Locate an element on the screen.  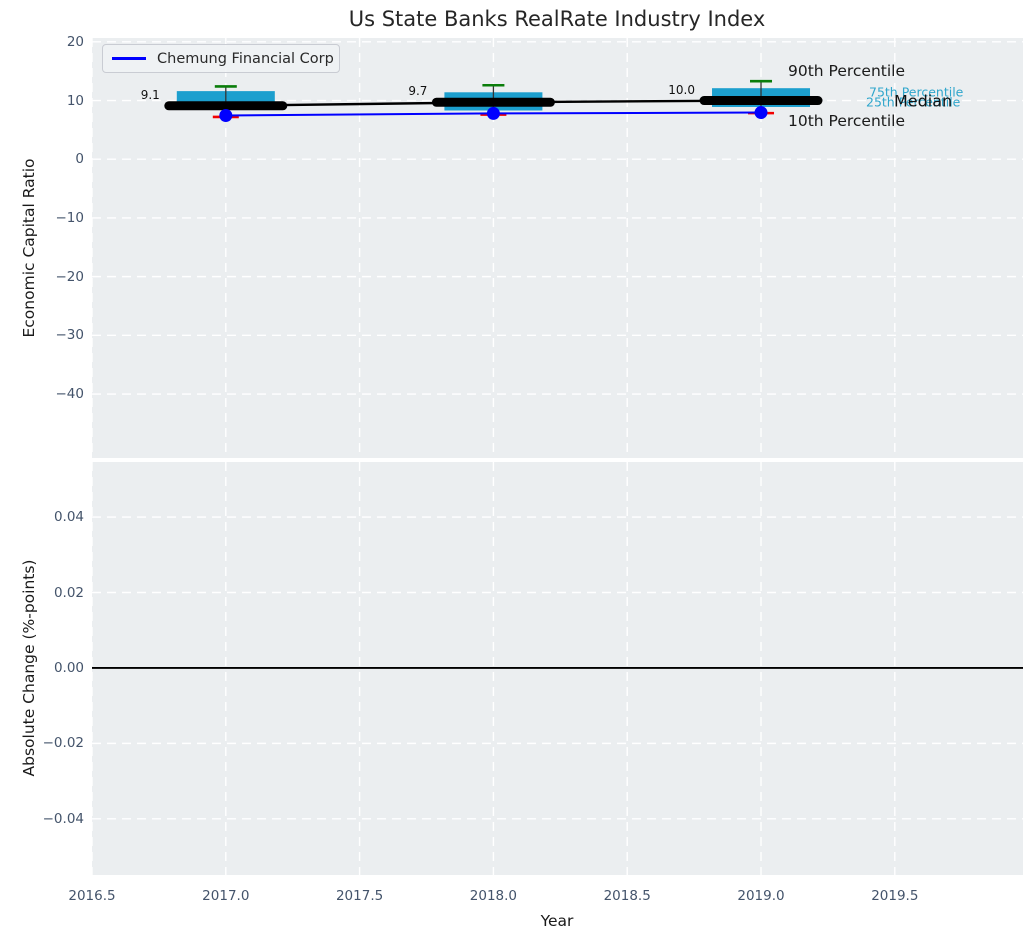
x-tick-label: 2019.5 is located at coordinates (895, 896).